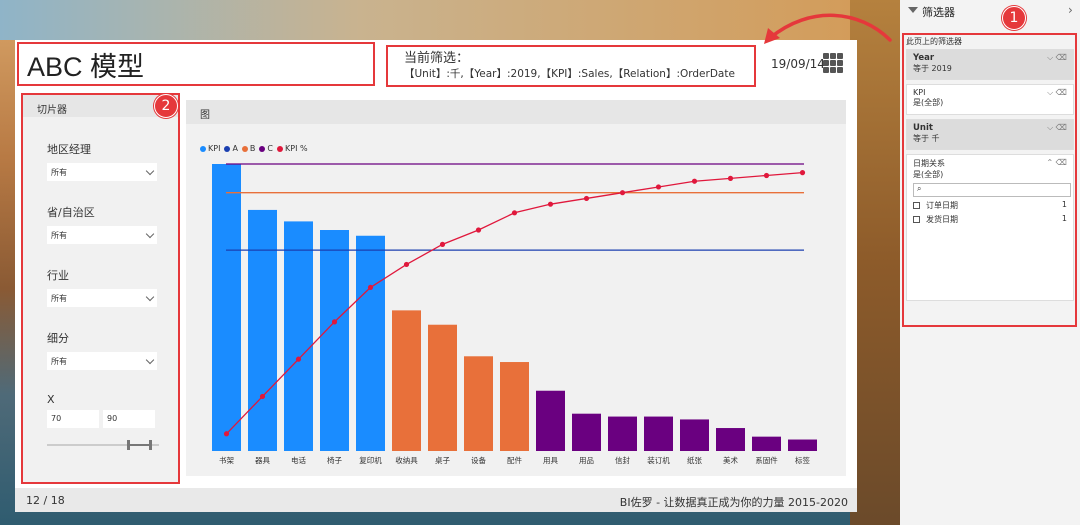 This screenshot has height=525, width=1080. I want to click on filter-card-value: 等于 2019, so click(932, 68).